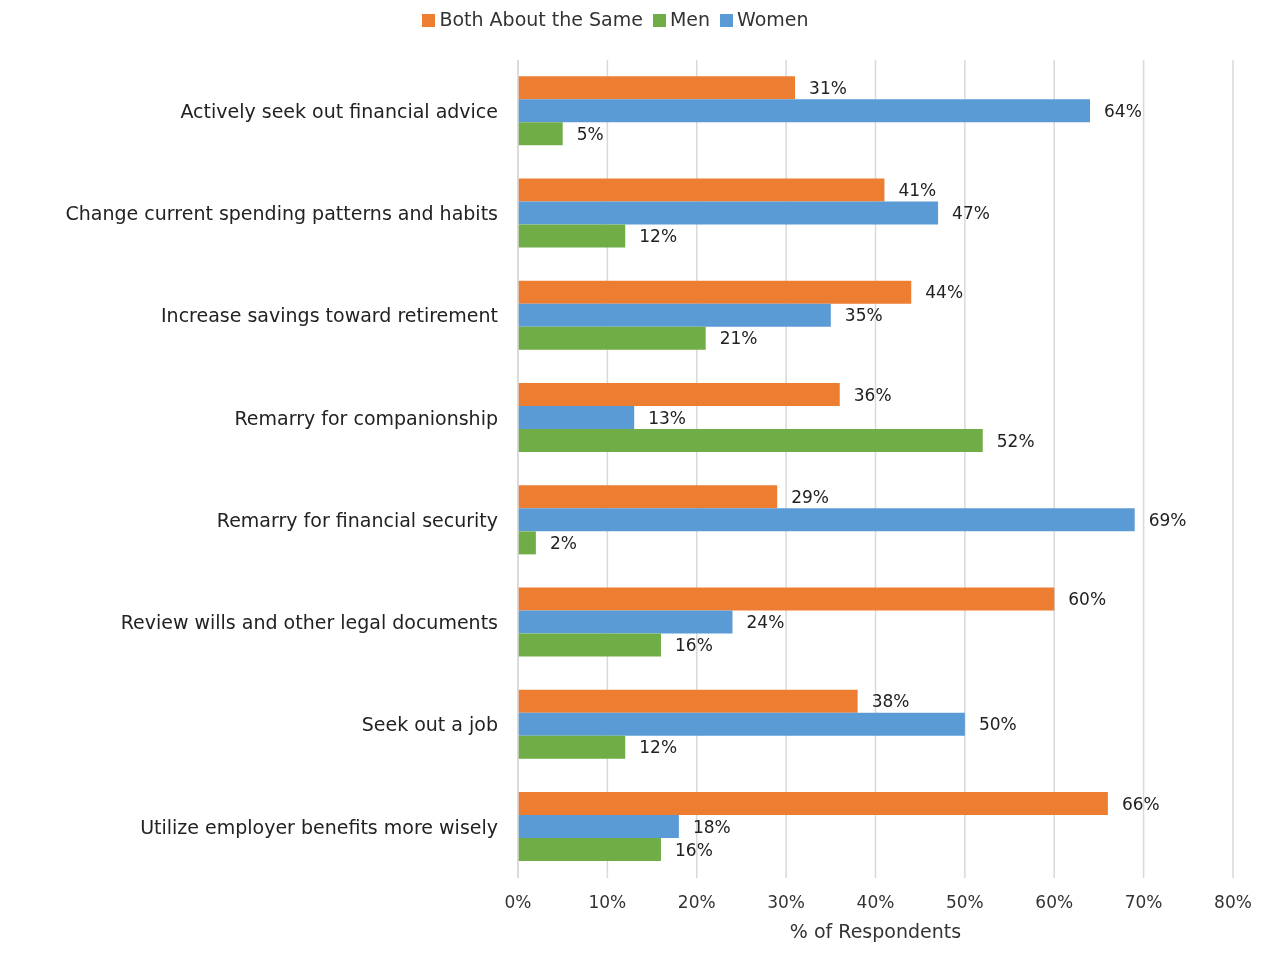 This screenshot has width=1261, height=972. Describe the element at coordinates (339, 110) in the screenshot. I see `y-tick-label: Actively seek out financial advice` at that location.